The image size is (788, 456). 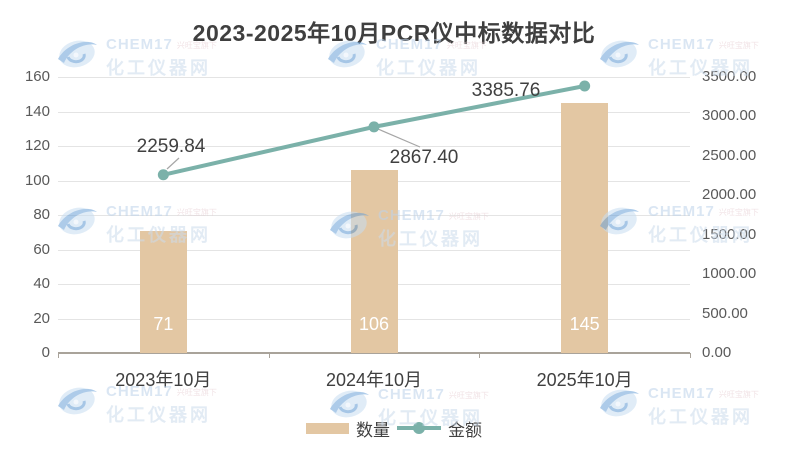 I want to click on legend-dot-icon, so click(x=419, y=428).